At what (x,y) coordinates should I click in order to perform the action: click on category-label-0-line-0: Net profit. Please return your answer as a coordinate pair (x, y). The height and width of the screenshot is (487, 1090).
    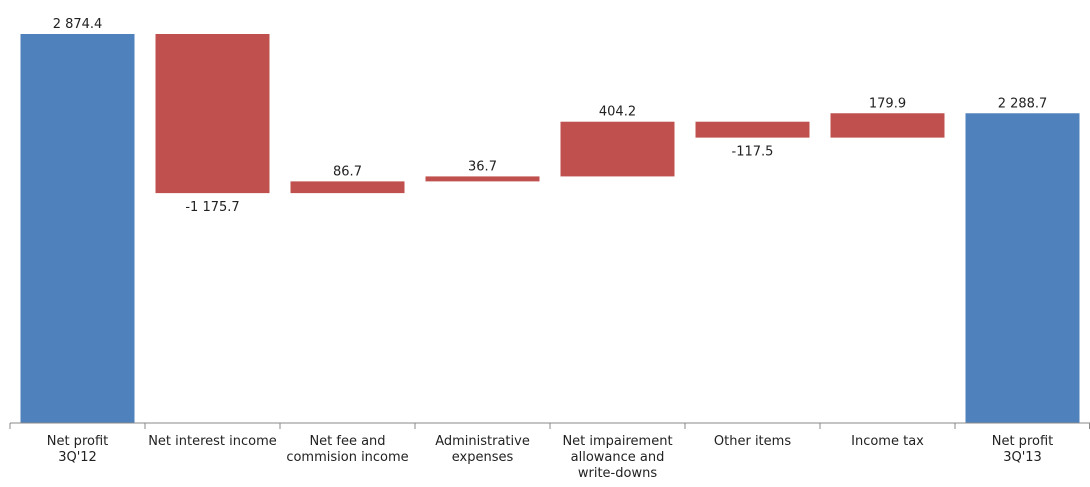
    Looking at the image, I should click on (78, 441).